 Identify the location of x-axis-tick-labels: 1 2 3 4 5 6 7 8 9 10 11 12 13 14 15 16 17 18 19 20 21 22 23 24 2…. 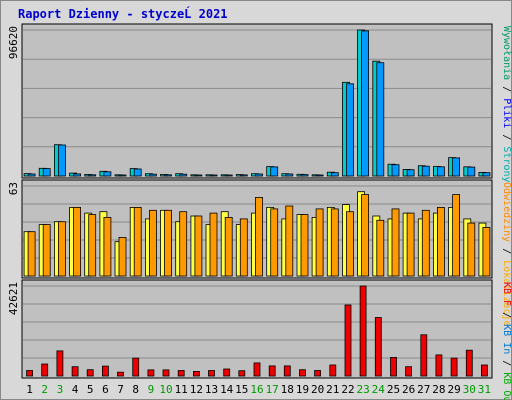
(258, 389).